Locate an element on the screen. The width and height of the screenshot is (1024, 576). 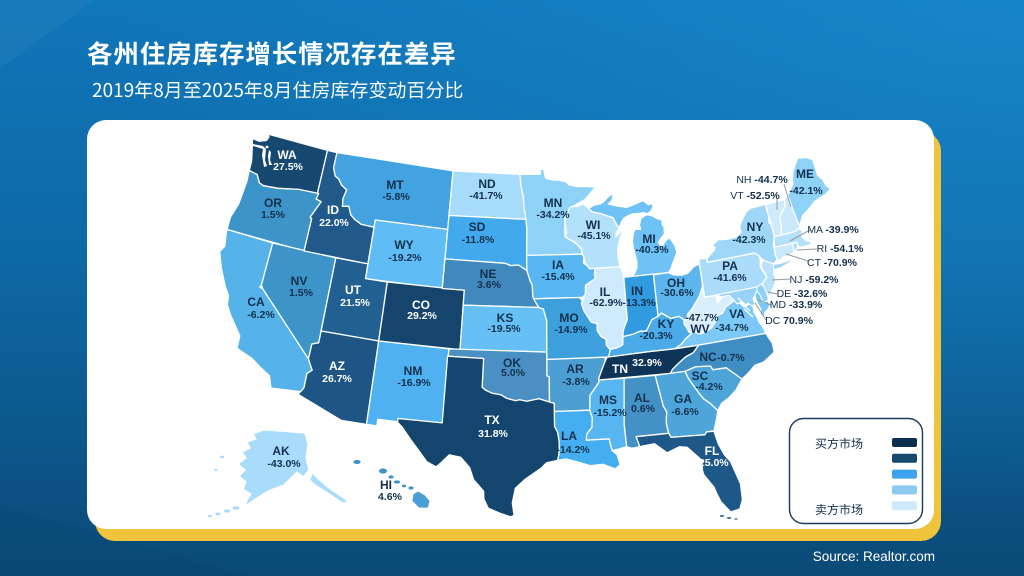
svg-text: -41.7% is located at coordinates (486, 196).